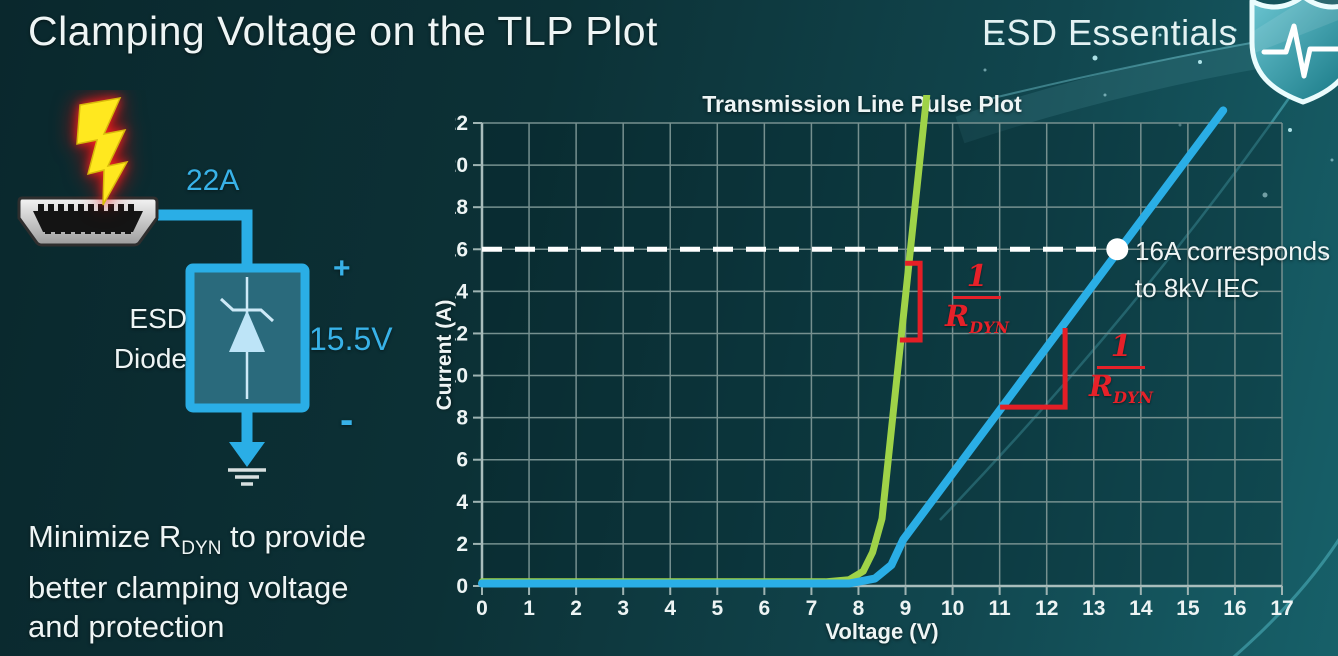 The width and height of the screenshot is (1338, 656). What do you see at coordinates (188, 588) in the screenshot?
I see `caption-line2: better clamping voltage` at bounding box center [188, 588].